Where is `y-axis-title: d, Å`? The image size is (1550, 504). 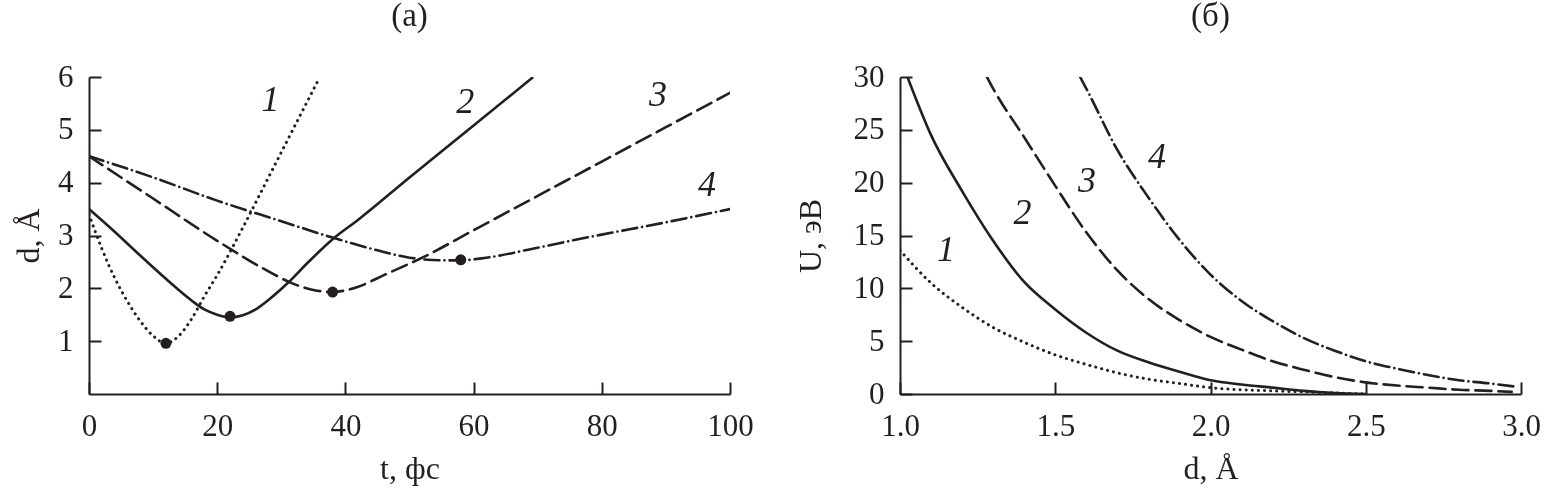
y-axis-title: d, Å is located at coordinates (28, 236).